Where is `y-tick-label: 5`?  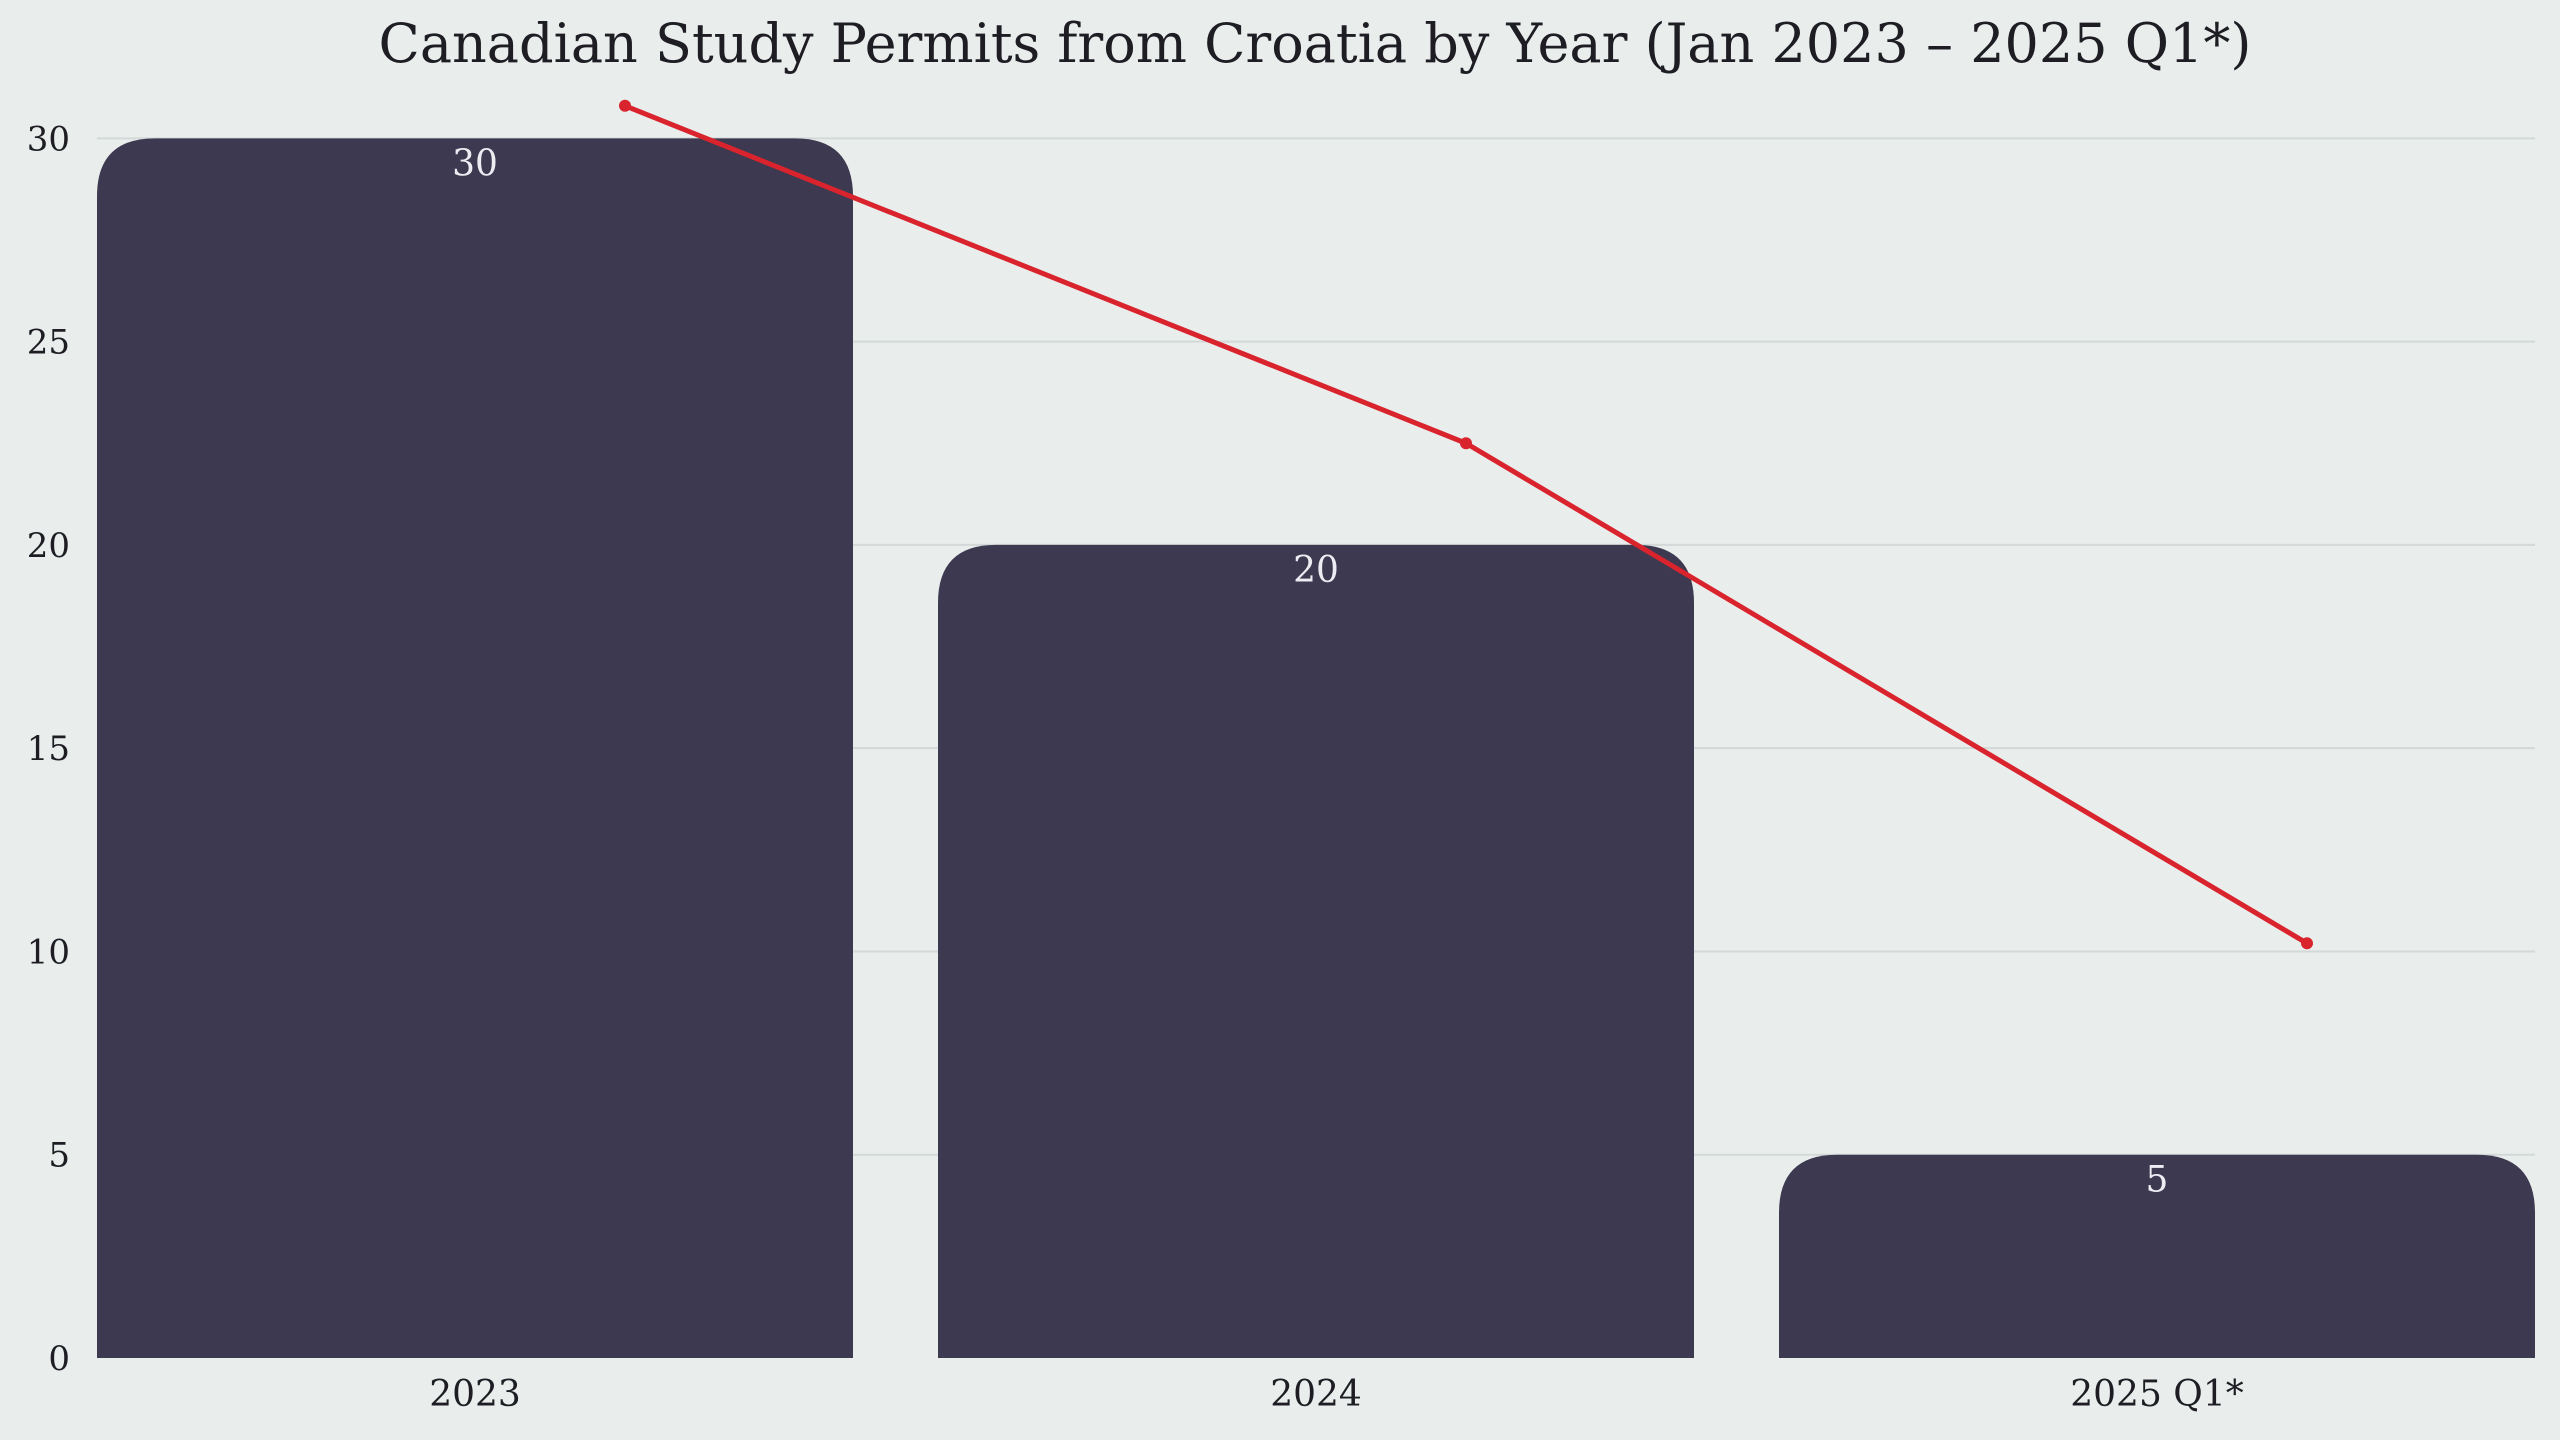
y-tick-label: 5 is located at coordinates (59, 1156).